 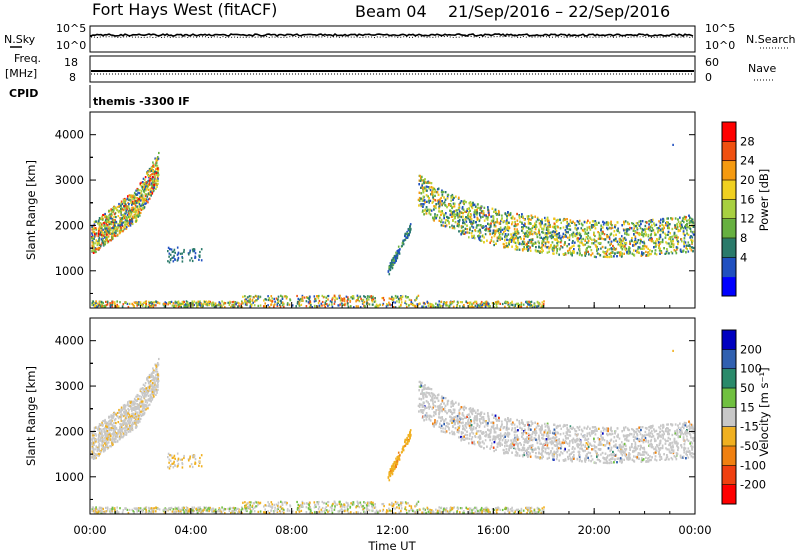 What do you see at coordinates (708, 77) in the screenshot?
I see `nave-tick-bottom: 0` at bounding box center [708, 77].